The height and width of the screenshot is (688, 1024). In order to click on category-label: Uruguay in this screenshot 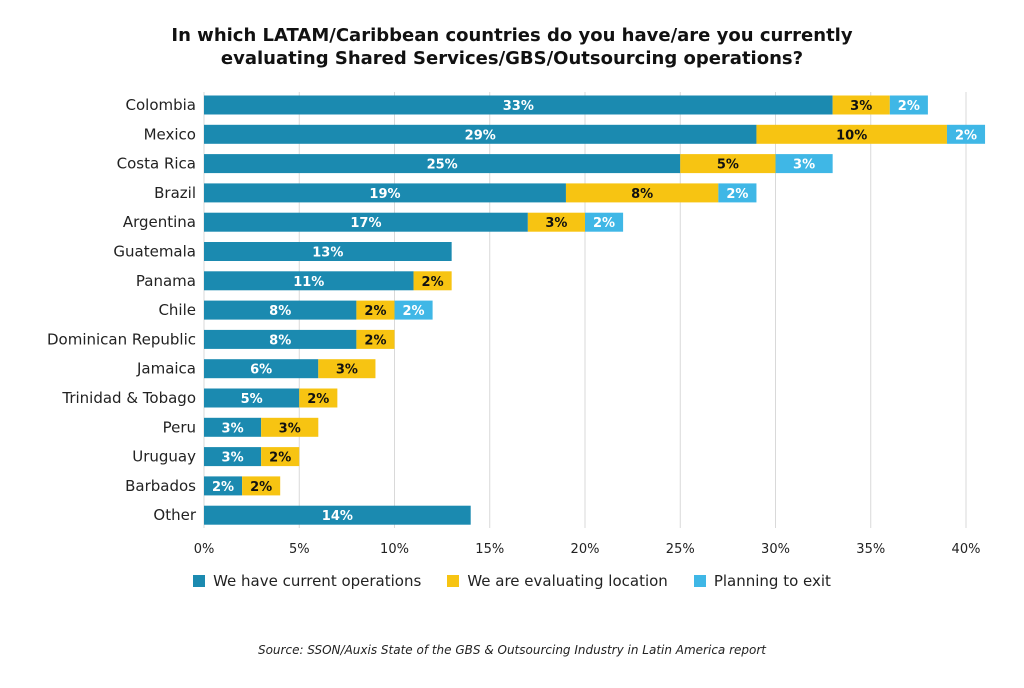, I will do `click(164, 457)`.